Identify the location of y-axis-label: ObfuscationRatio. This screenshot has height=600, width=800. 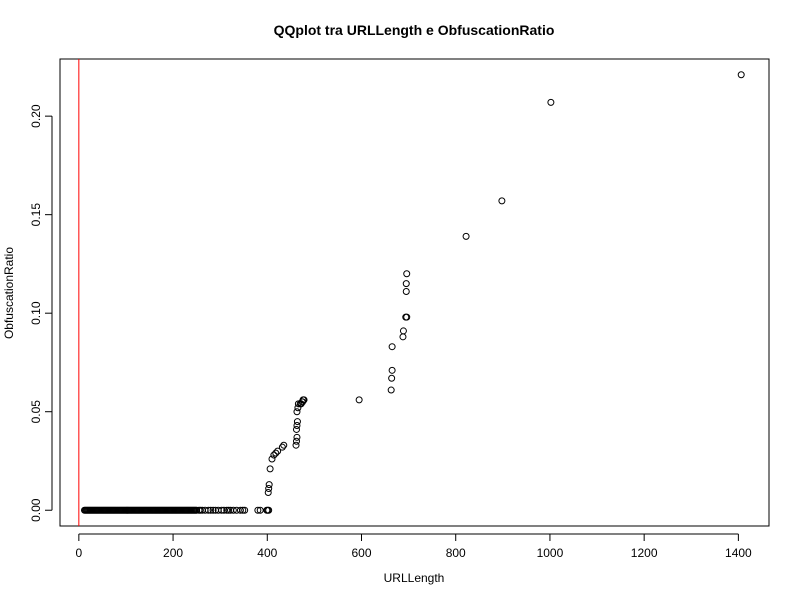
(9, 293).